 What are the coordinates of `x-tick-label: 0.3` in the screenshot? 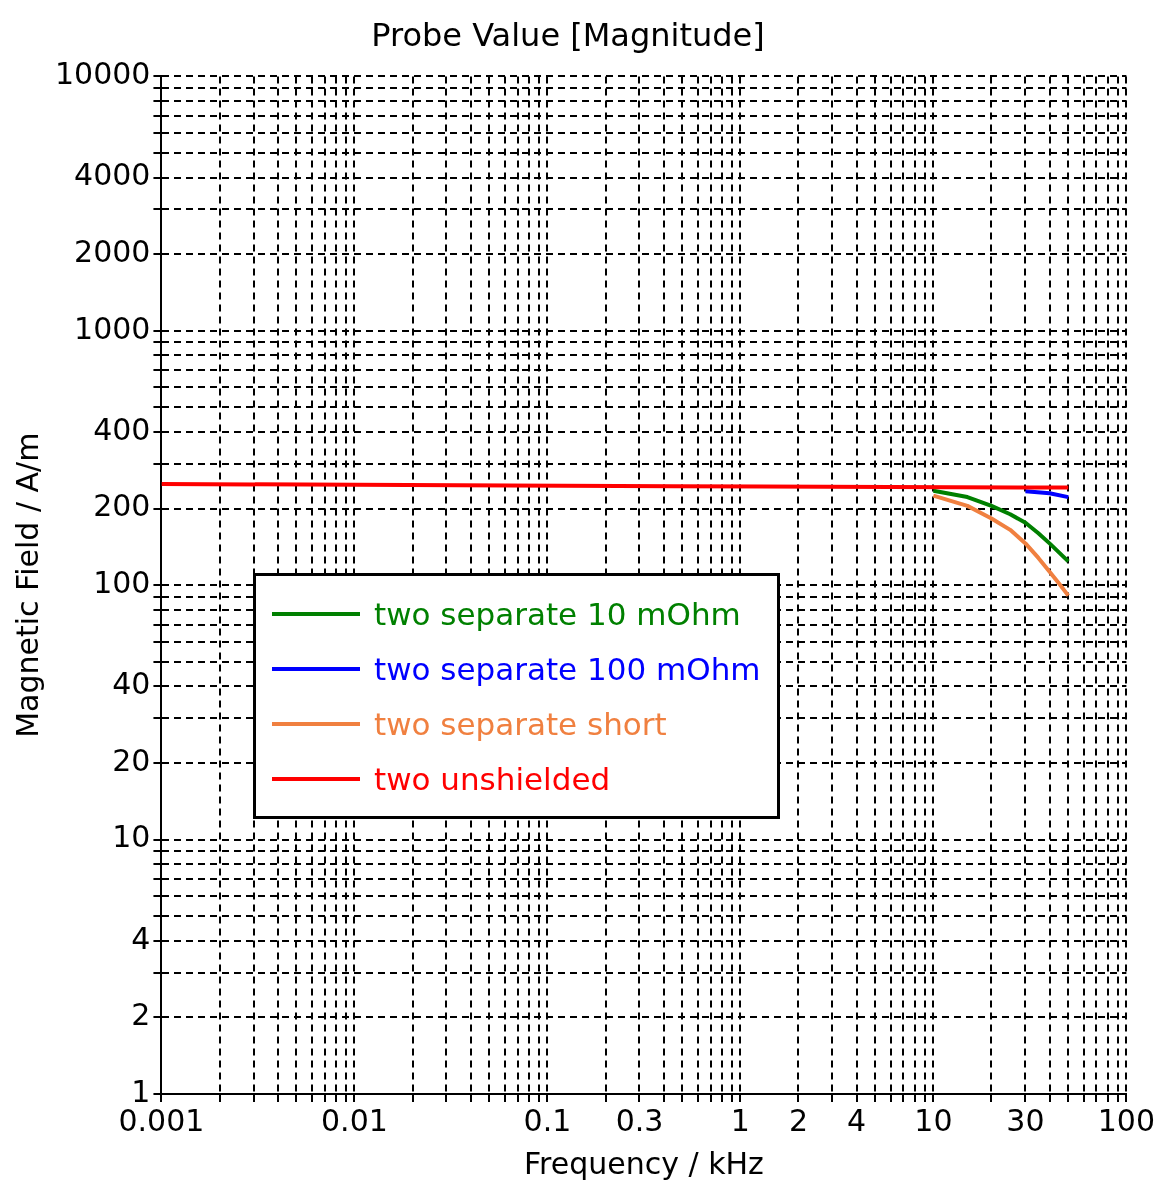 It's located at (639, 1120).